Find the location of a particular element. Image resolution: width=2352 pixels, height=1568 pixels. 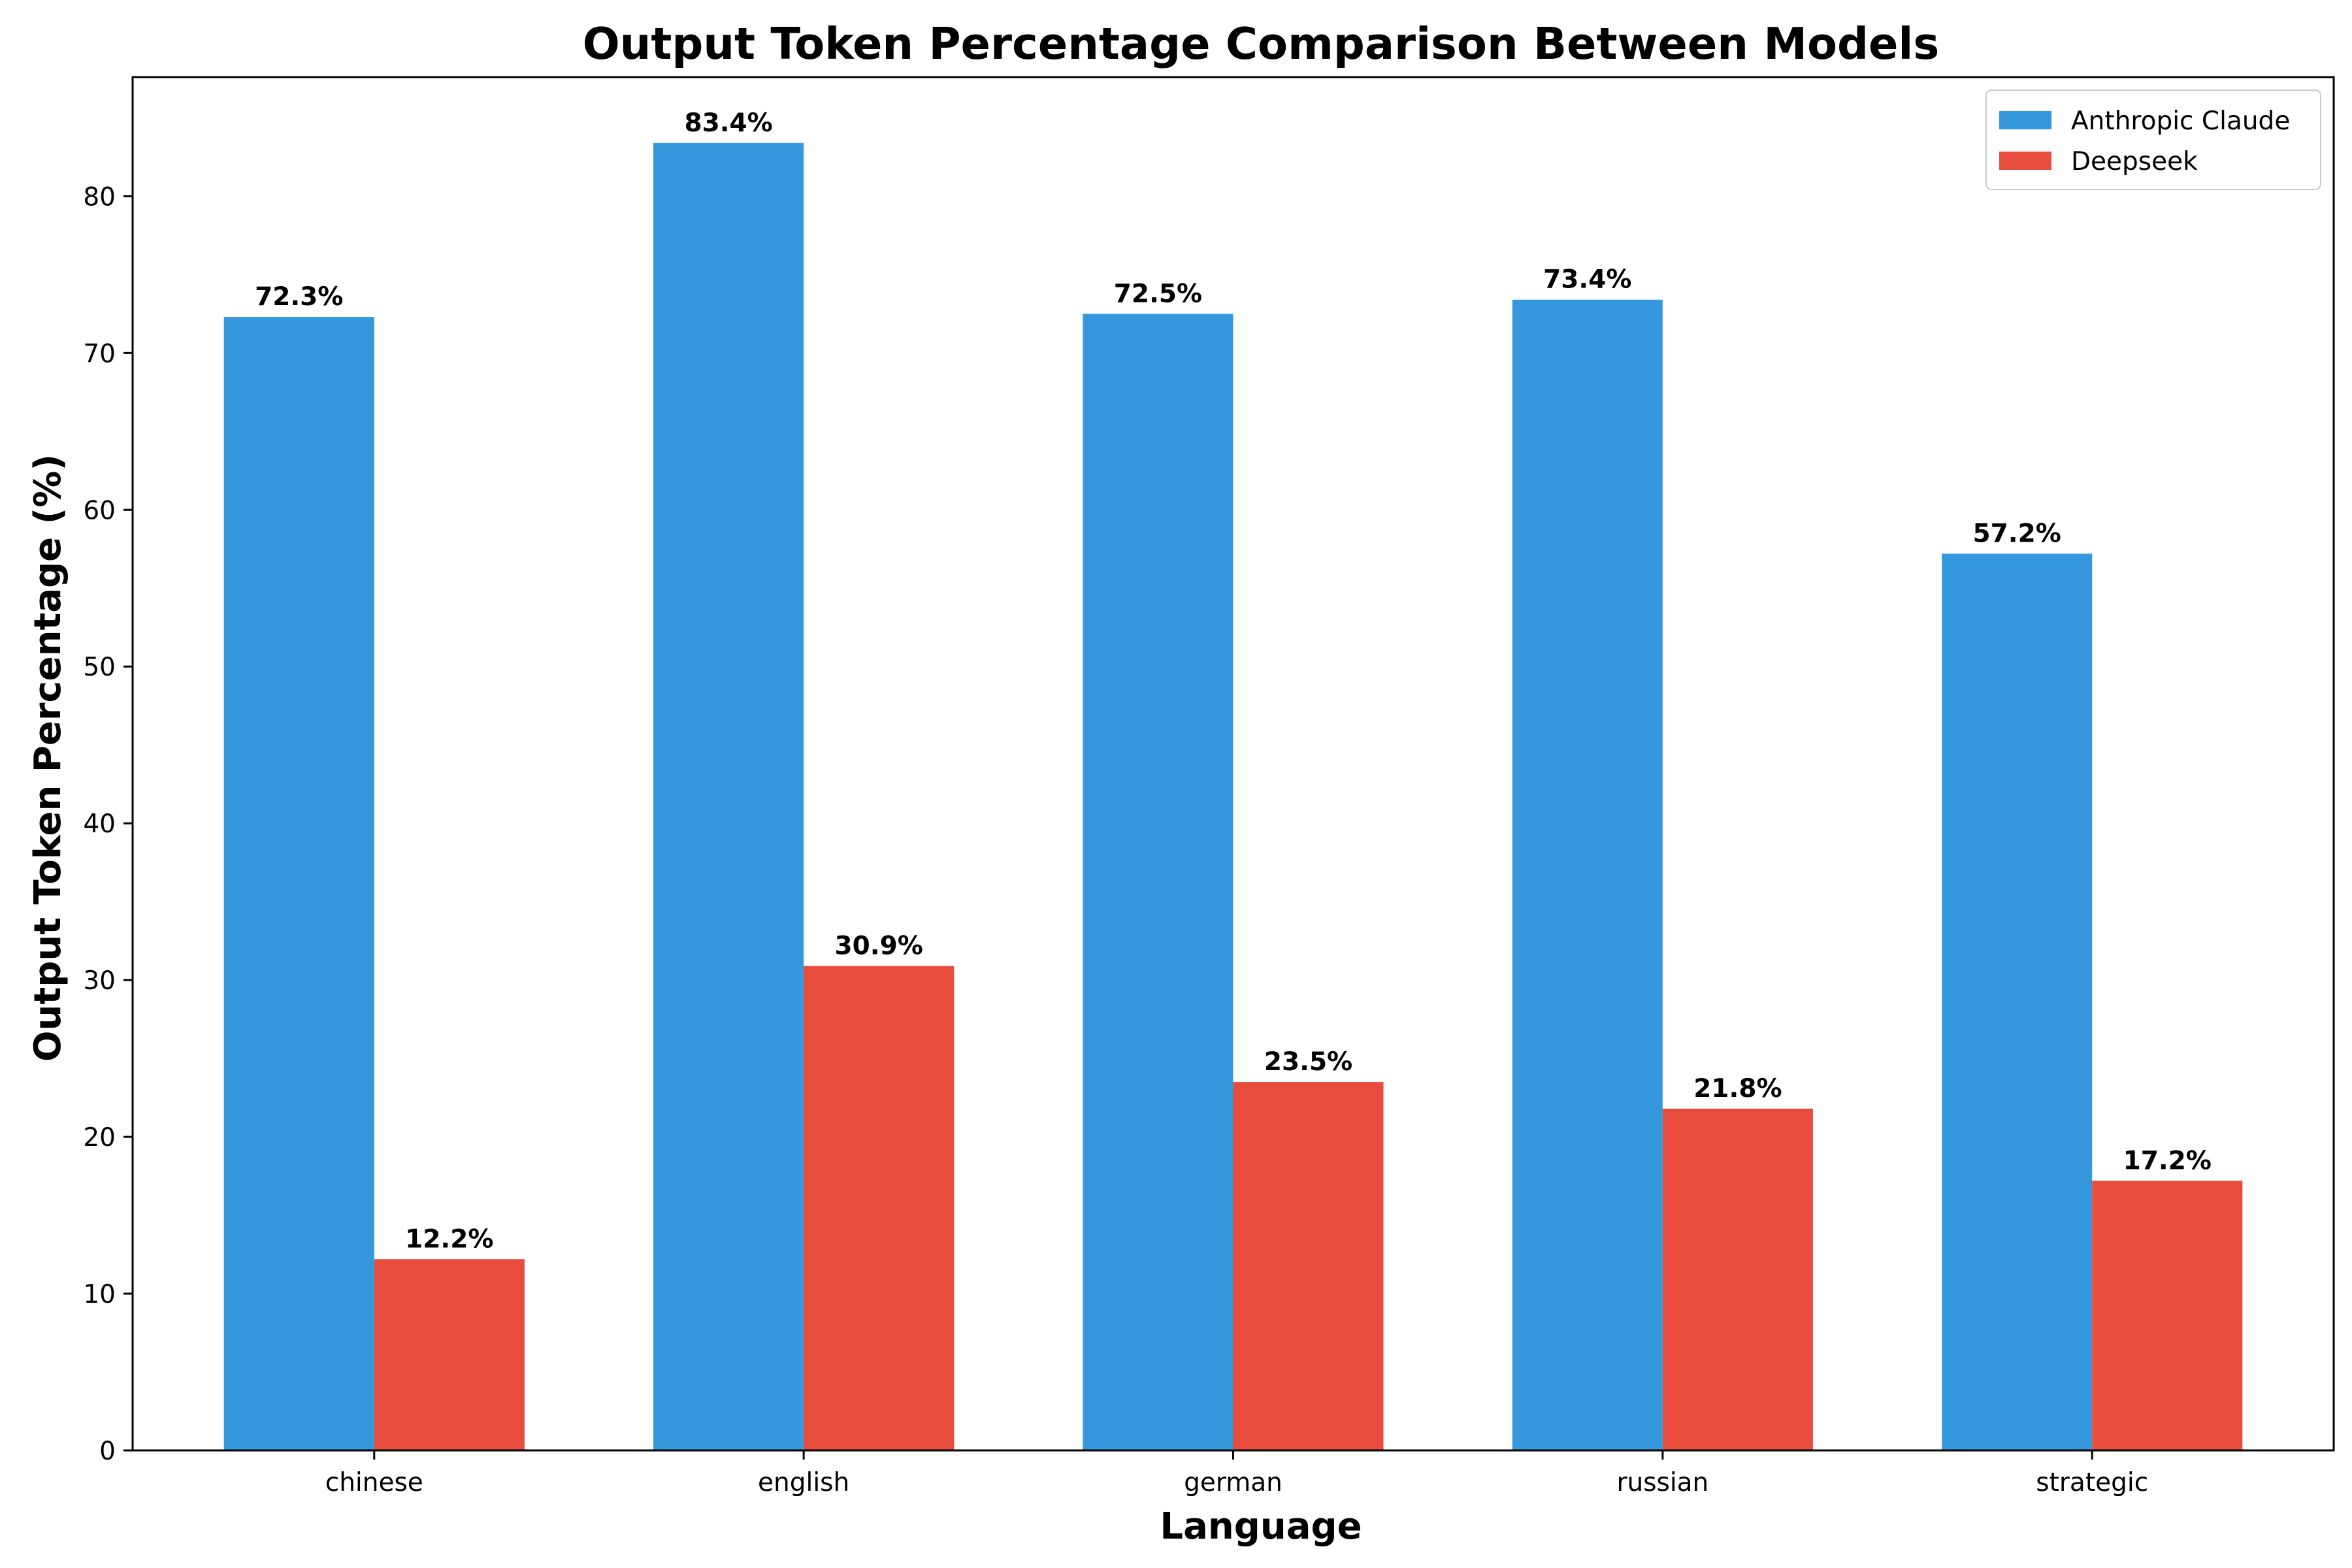

y-tick-label: 40 is located at coordinates (99, 824).